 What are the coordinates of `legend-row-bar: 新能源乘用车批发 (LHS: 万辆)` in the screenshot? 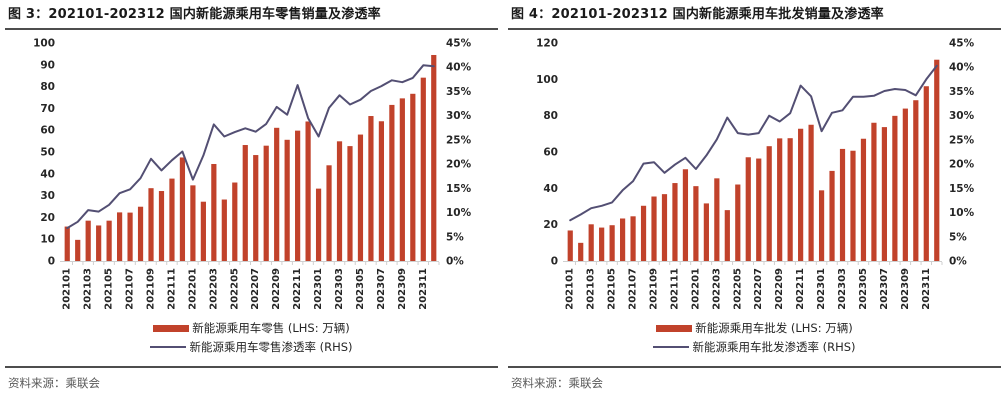 It's located at (754, 328).